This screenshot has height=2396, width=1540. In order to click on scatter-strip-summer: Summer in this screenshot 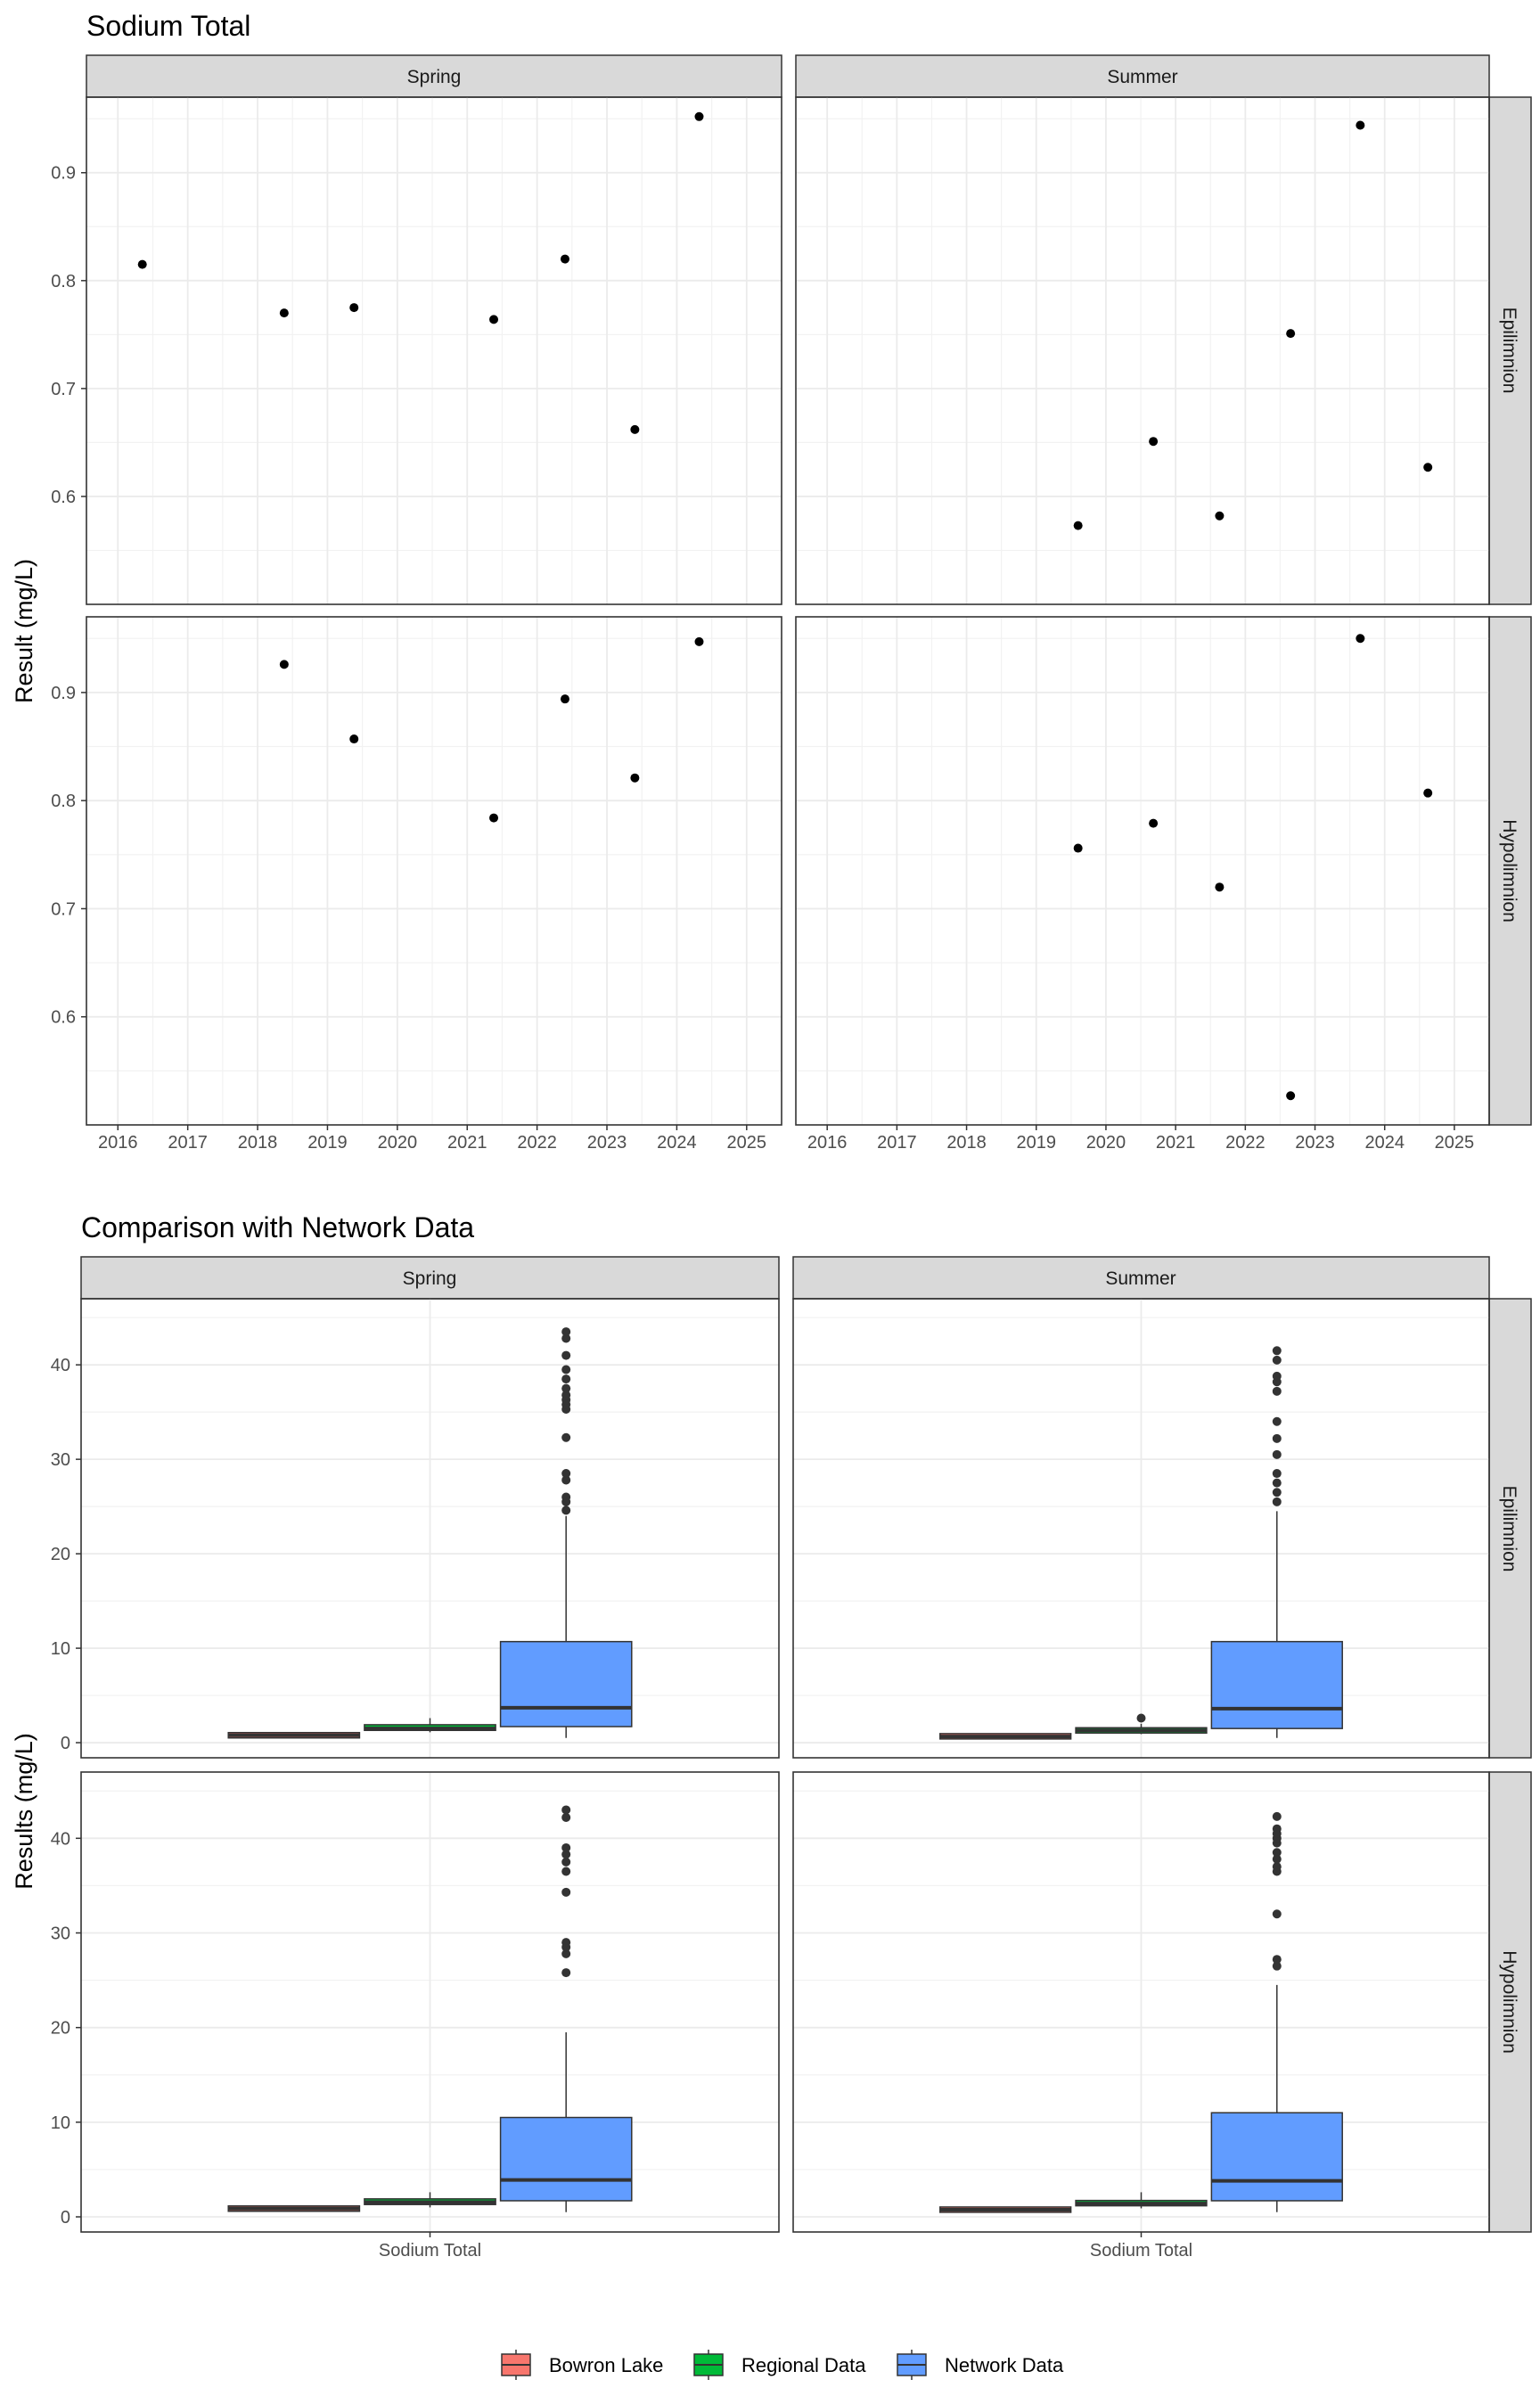, I will do `click(1142, 77)`.